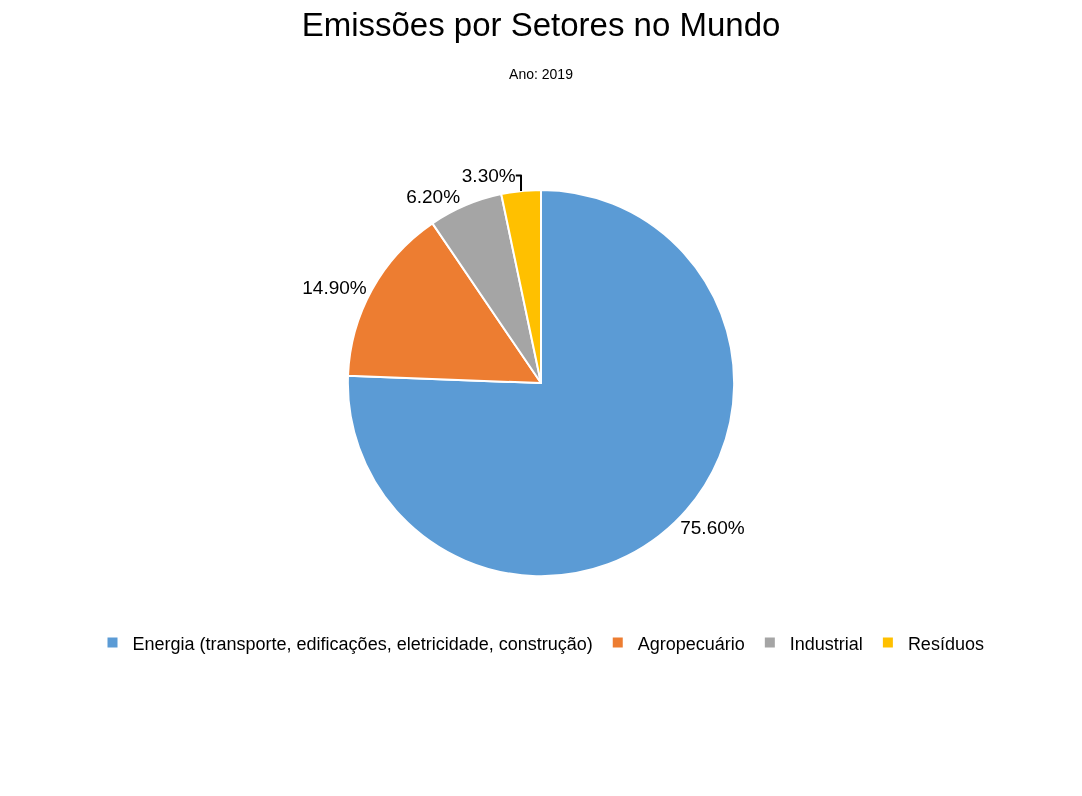 The width and height of the screenshot is (1082, 796). Describe the element at coordinates (334, 287) in the screenshot. I see `data-label: 14.90%` at that location.